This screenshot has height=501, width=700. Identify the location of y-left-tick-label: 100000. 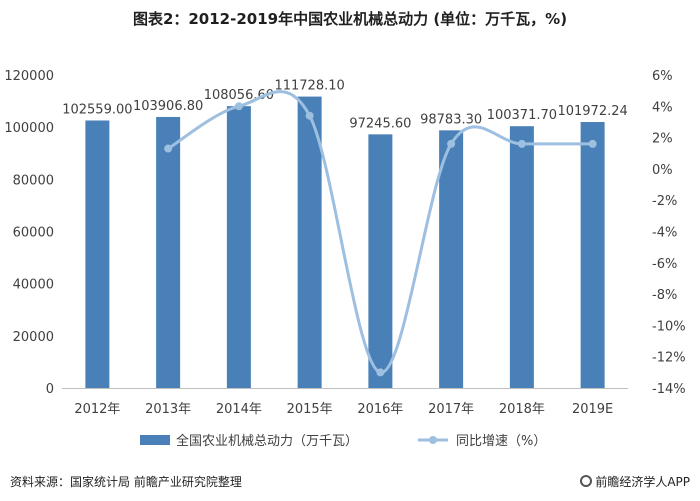
(29, 128).